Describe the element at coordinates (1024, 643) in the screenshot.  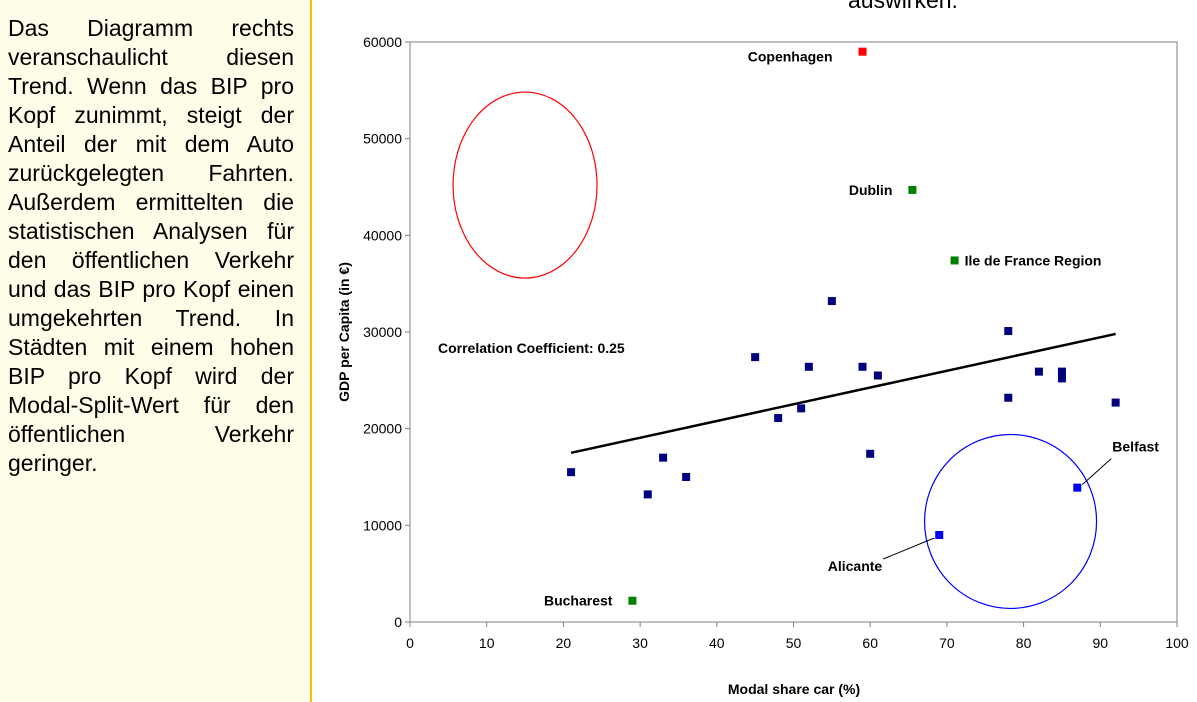
I see `x-tick-label: 80` at that location.